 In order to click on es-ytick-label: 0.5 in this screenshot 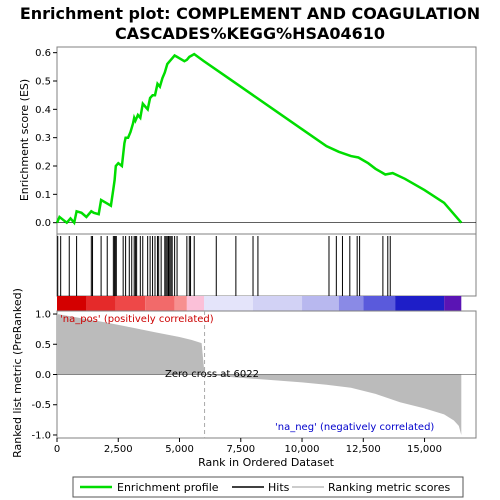, I will do `click(43, 82)`.